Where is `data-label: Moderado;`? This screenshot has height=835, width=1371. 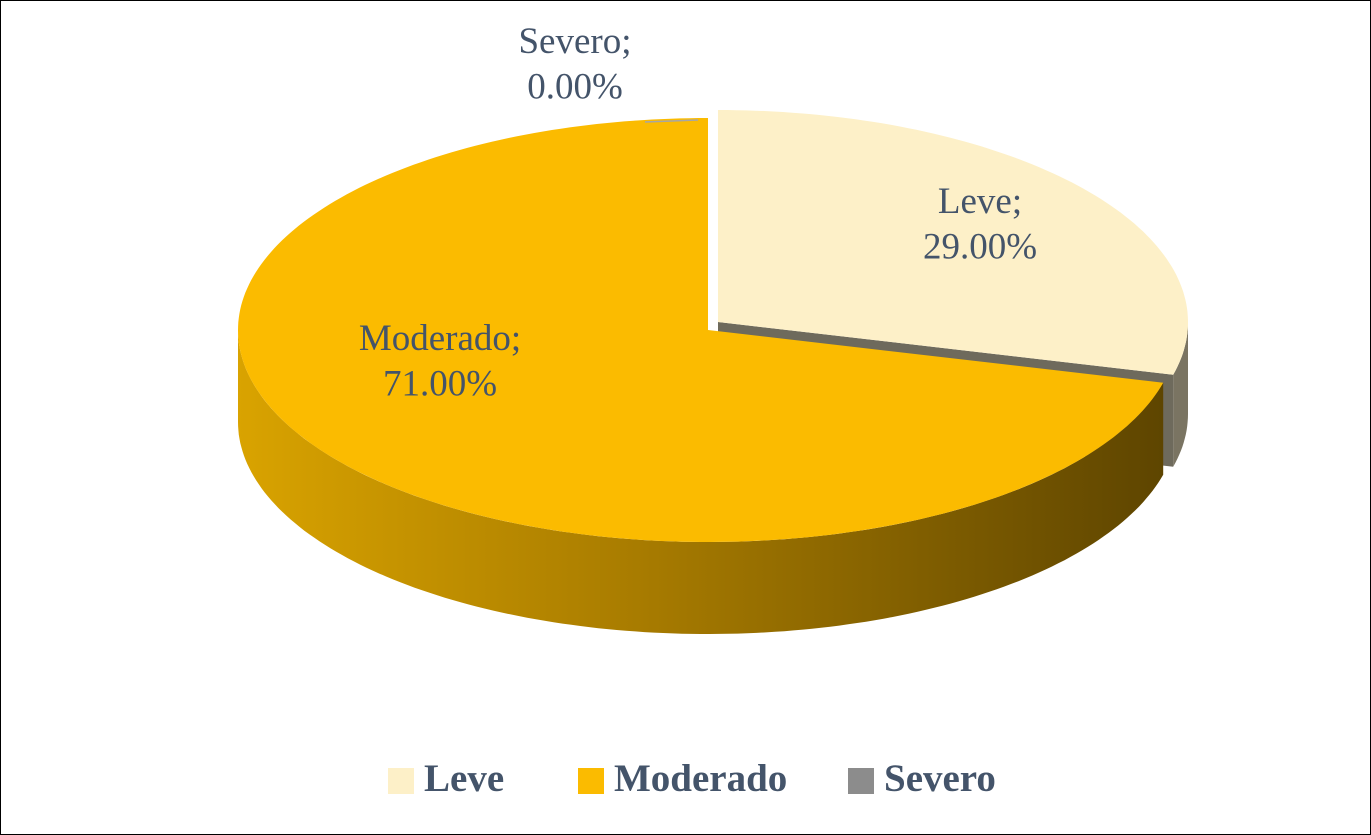
data-label: Moderado; is located at coordinates (440, 338).